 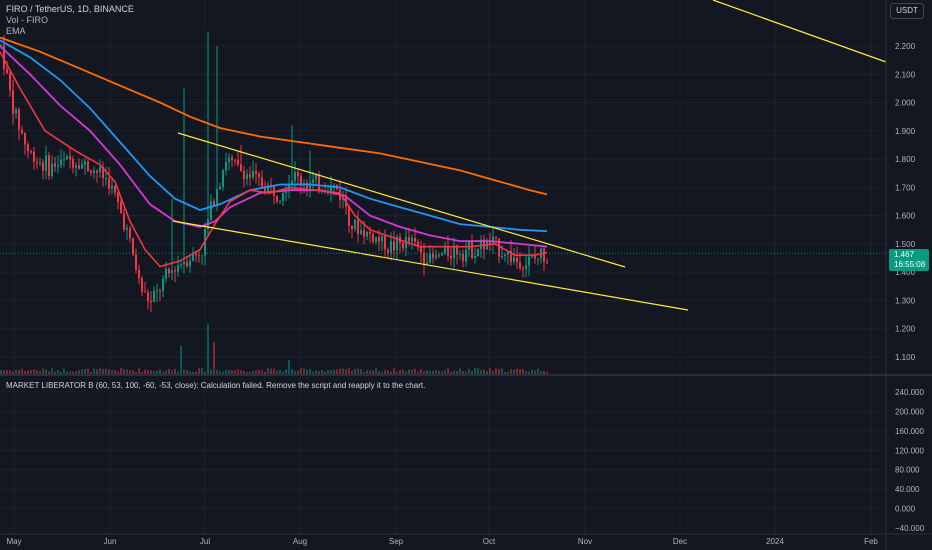 What do you see at coordinates (430, 265) in the screenshot?
I see `lower-trendline` at bounding box center [430, 265].